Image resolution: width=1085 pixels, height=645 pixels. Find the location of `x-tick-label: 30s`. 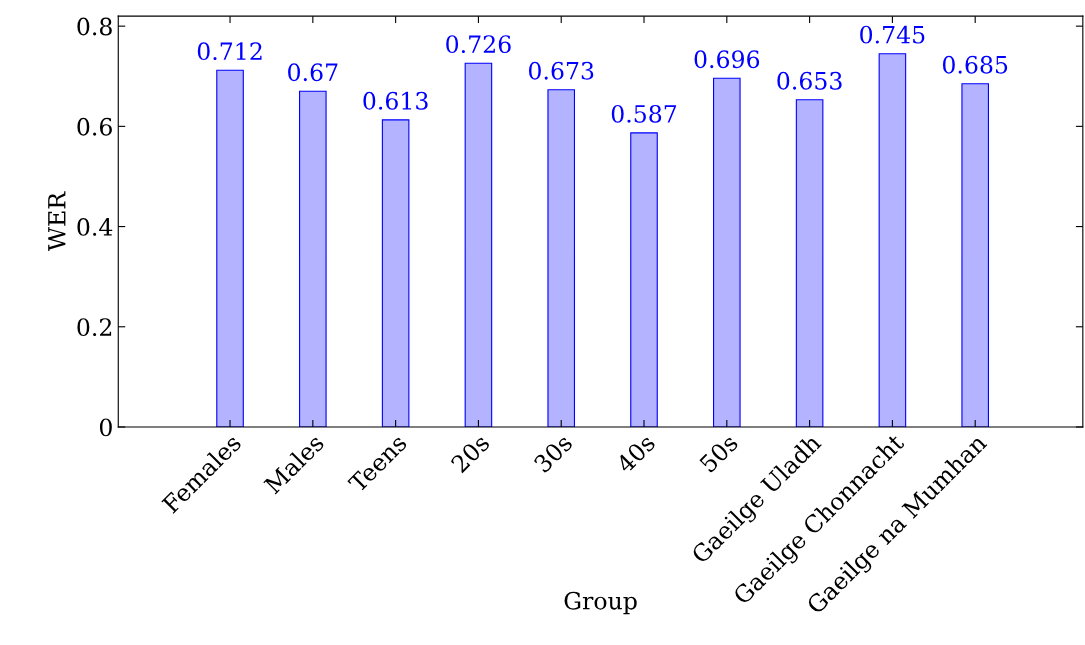

x-tick-label: 30s is located at coordinates (553, 453).